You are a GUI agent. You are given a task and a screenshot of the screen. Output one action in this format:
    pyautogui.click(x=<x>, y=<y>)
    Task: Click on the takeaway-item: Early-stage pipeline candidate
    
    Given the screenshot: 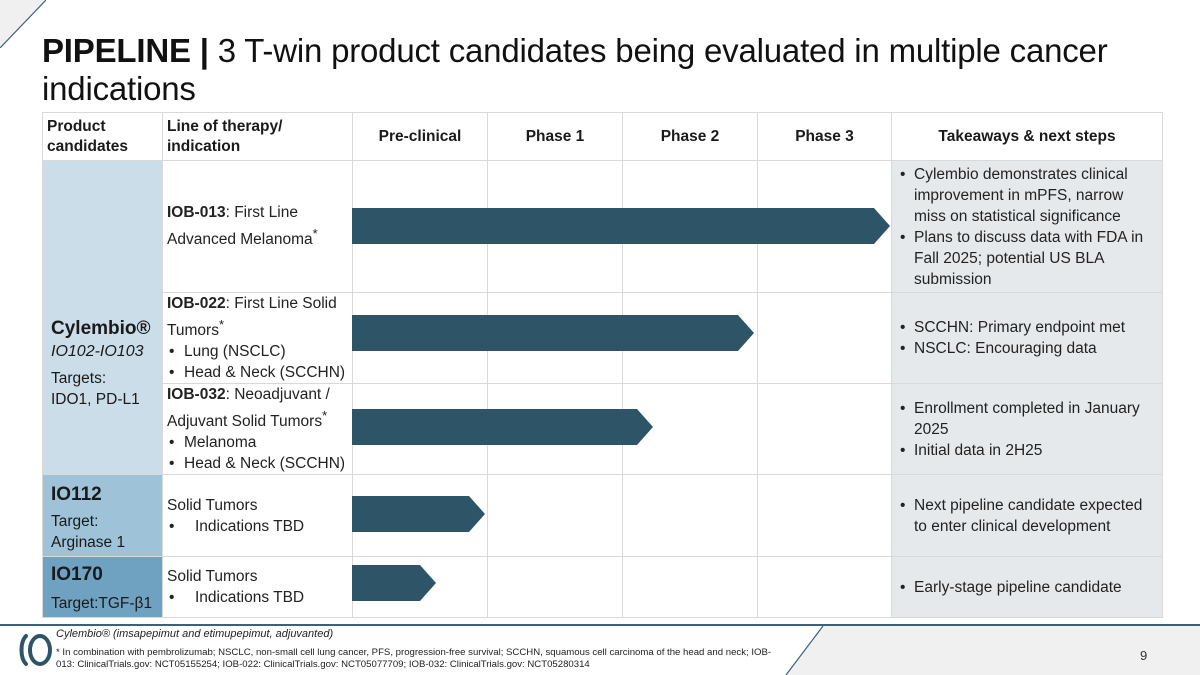 What is the action you would take?
    pyautogui.click(x=1027, y=587)
    